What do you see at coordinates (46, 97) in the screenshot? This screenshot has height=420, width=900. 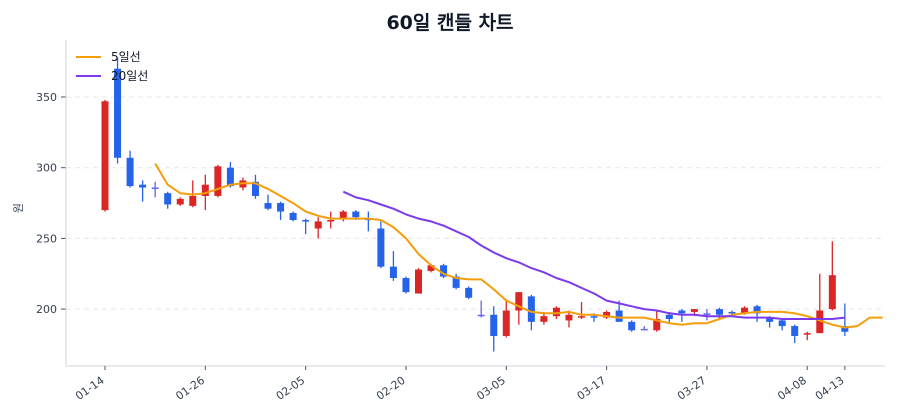 I see `y-tick-label: 350` at bounding box center [46, 97].